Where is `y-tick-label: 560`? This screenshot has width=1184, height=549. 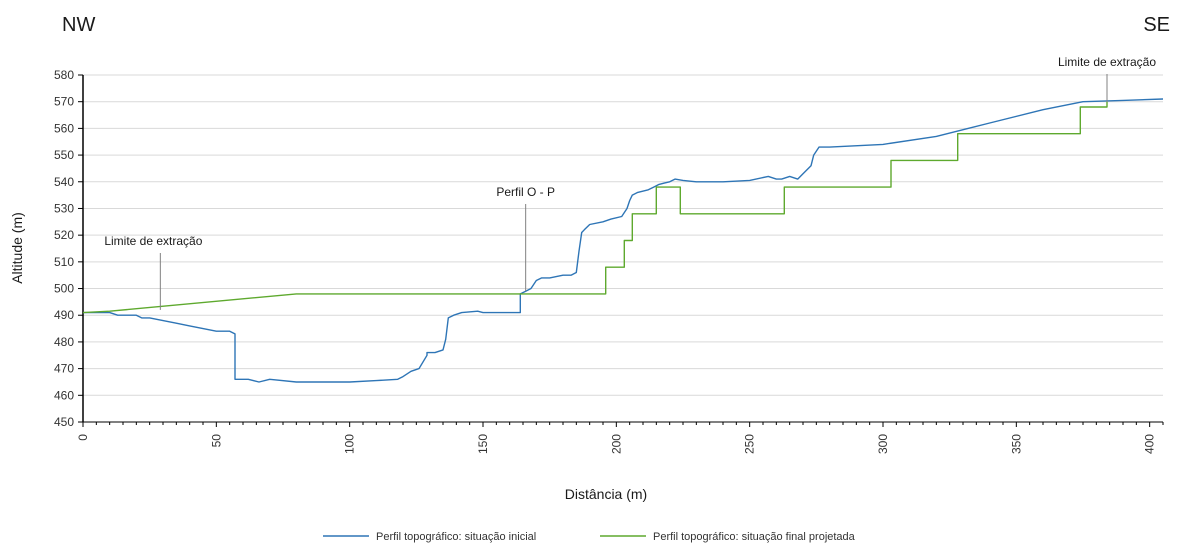 y-tick-label: 560 is located at coordinates (64, 128).